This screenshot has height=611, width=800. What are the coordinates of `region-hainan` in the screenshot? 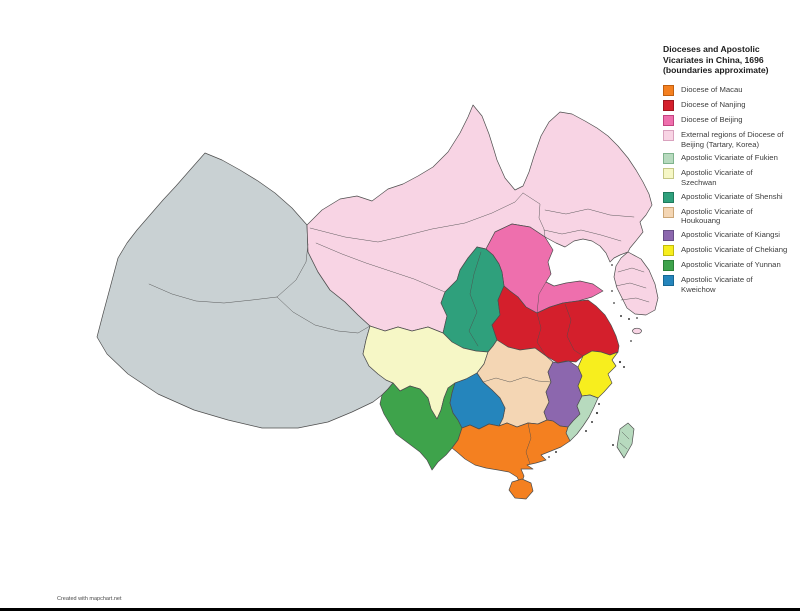 It's located at (521, 489).